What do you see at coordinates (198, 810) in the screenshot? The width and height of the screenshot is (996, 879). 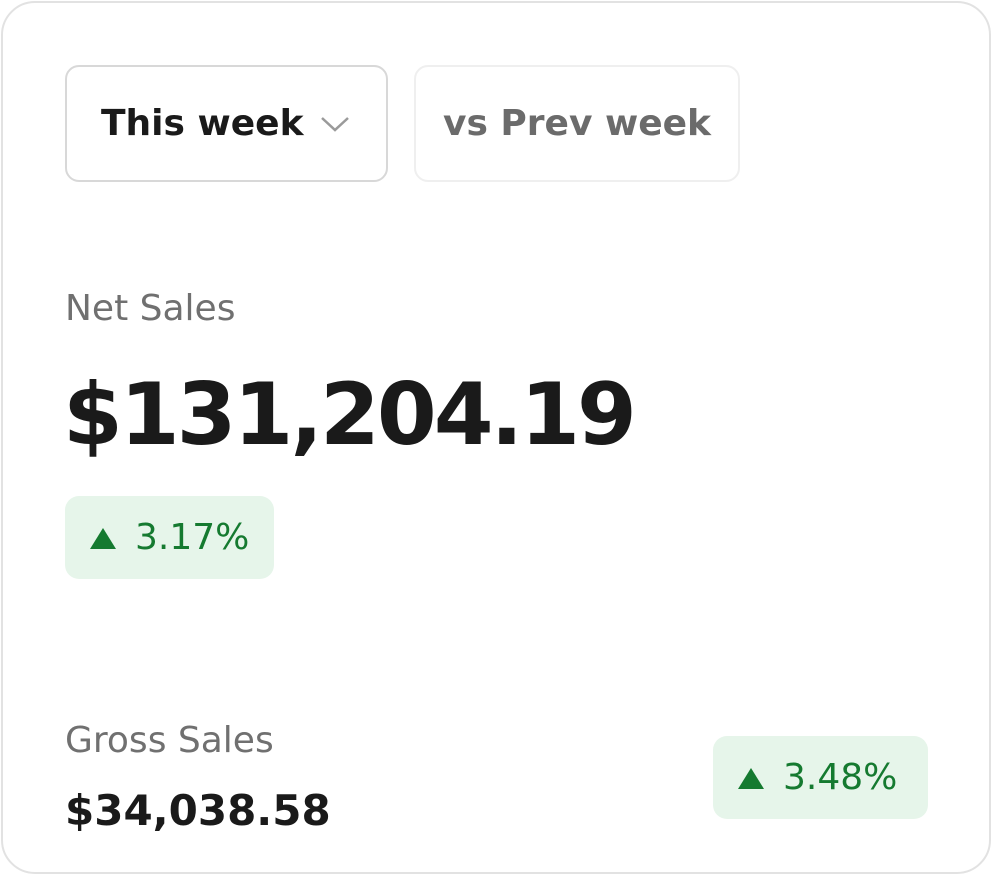 I see `metric-value: $34,038.58` at bounding box center [198, 810].